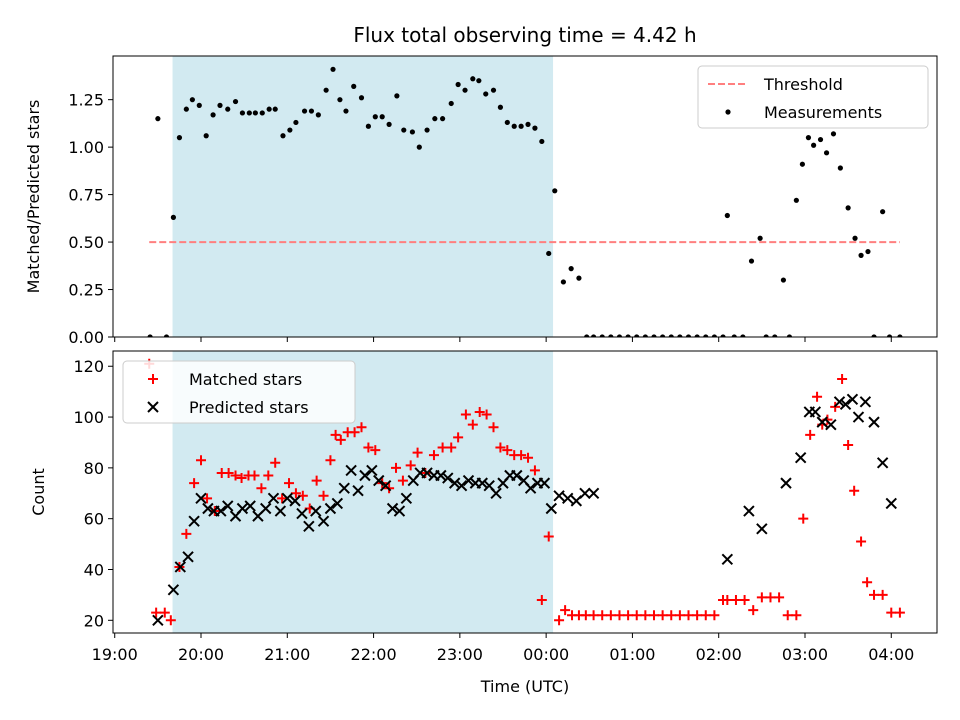  What do you see at coordinates (88, 417) in the screenshot?
I see `y-tick-label: 100` at bounding box center [88, 417].